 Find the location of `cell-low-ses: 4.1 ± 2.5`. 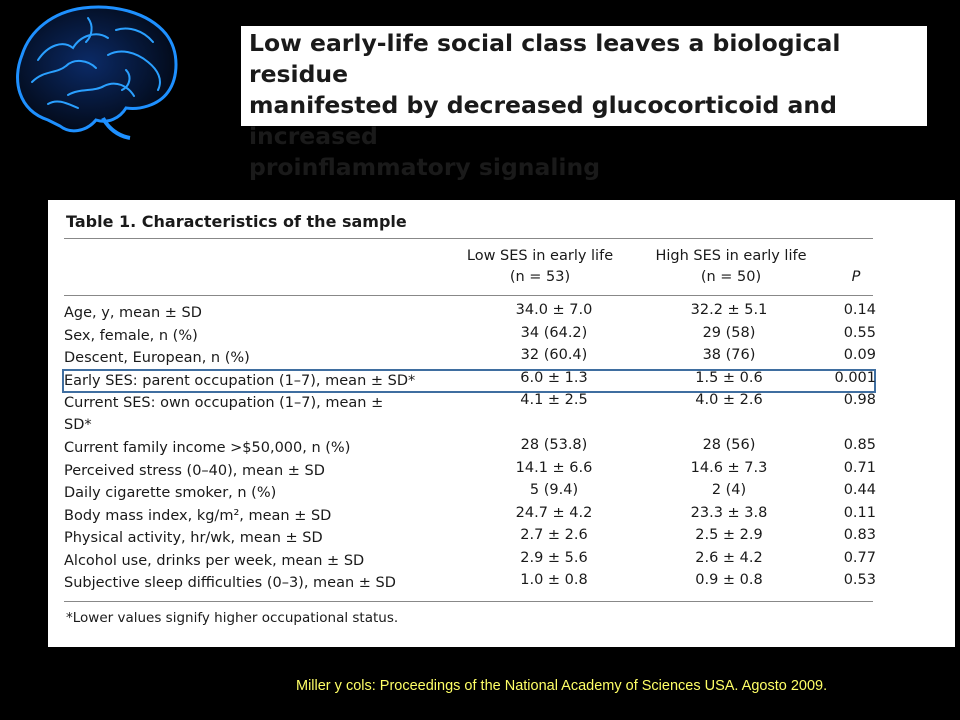

cell-low-ses: 4.1 ± 2.5 is located at coordinates (554, 400).